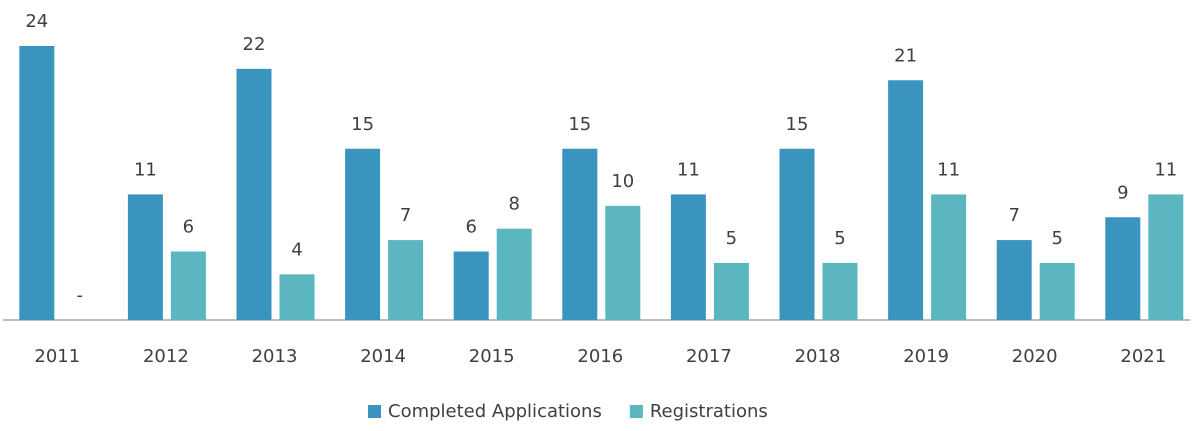 The width and height of the screenshot is (1193, 431). What do you see at coordinates (57, 356) in the screenshot?
I see `x-tick-label: 2011` at bounding box center [57, 356].